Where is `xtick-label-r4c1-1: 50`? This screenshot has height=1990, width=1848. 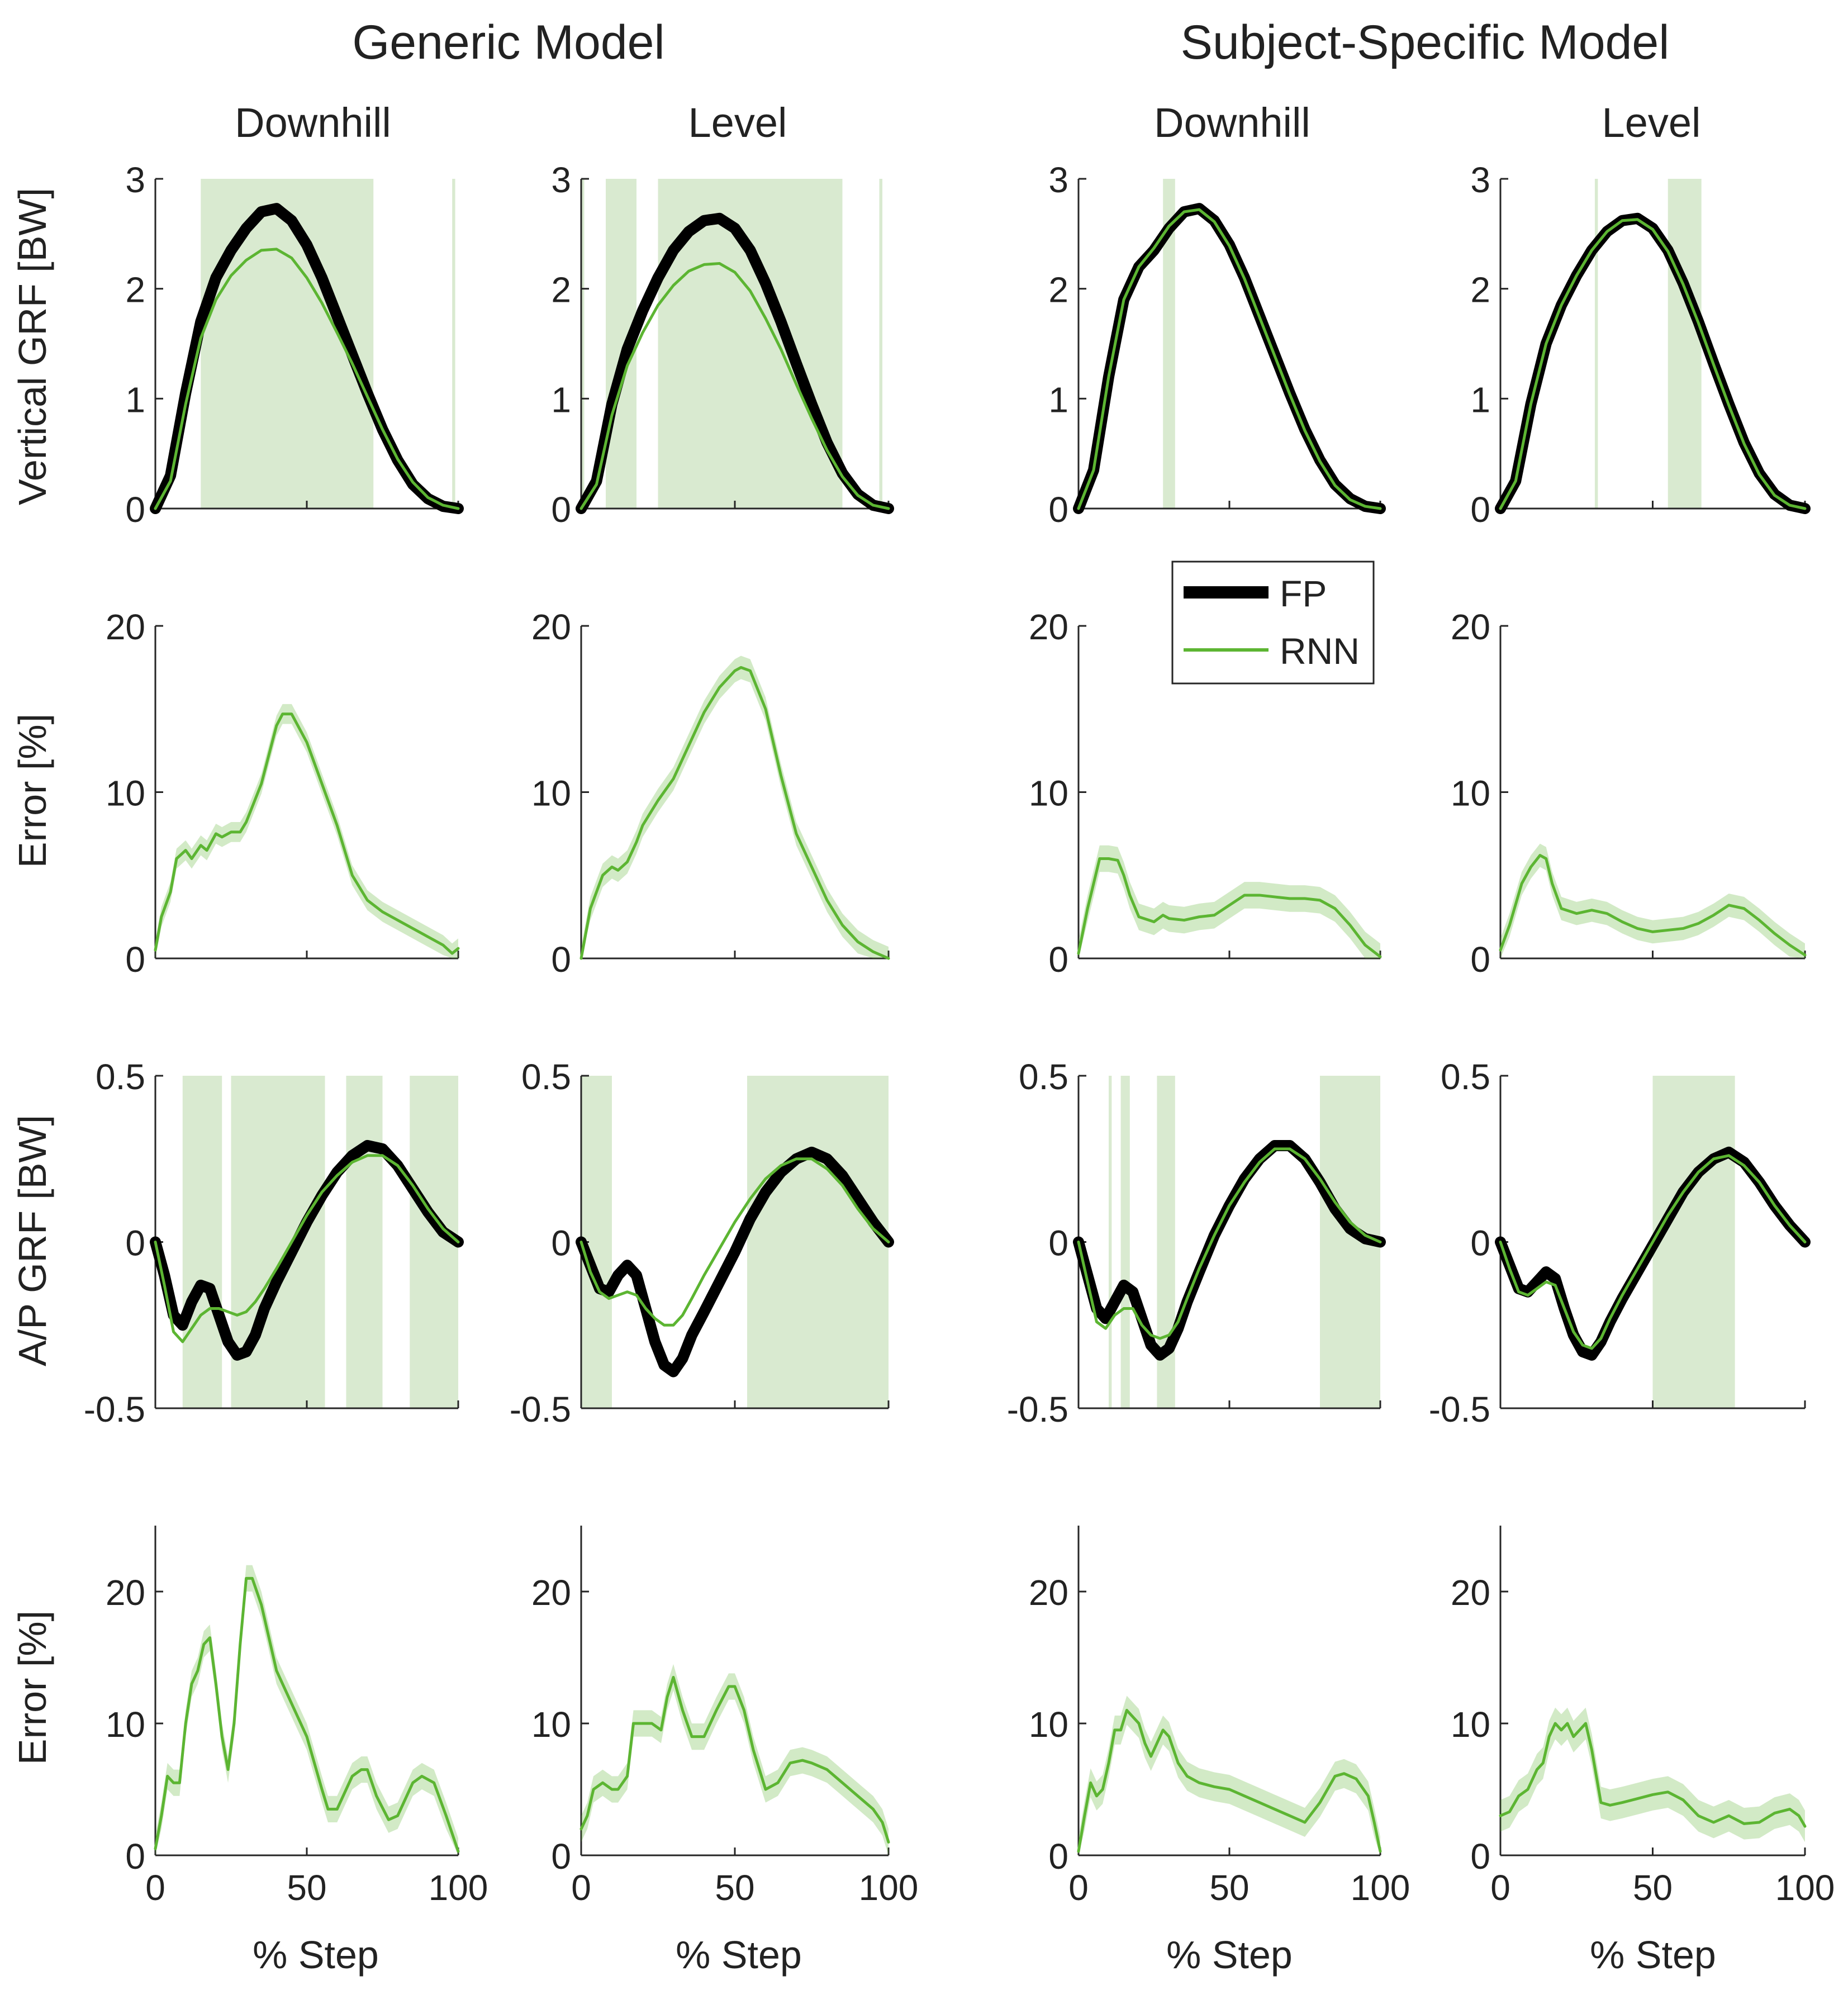 xtick-label-r4c1-1: 50 is located at coordinates (306, 1888).